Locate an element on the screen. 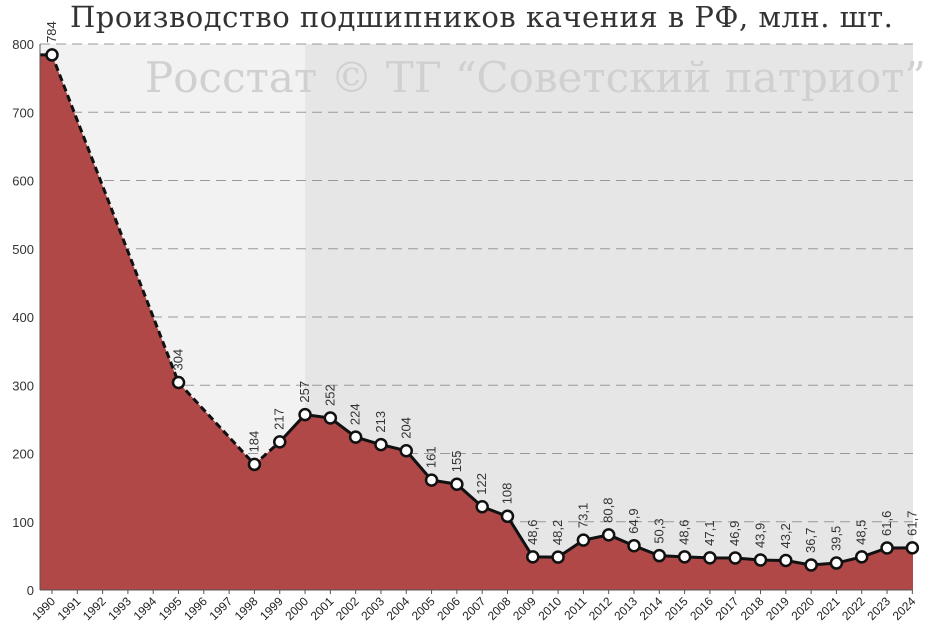  y-tick-label: 800 is located at coordinates (23, 44).